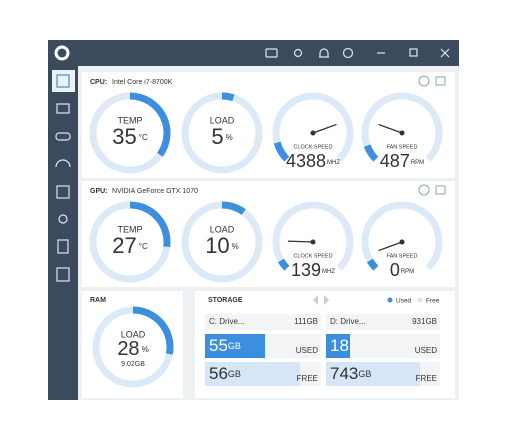  What do you see at coordinates (440, 81) in the screenshot?
I see `cpu-icon-b` at bounding box center [440, 81].